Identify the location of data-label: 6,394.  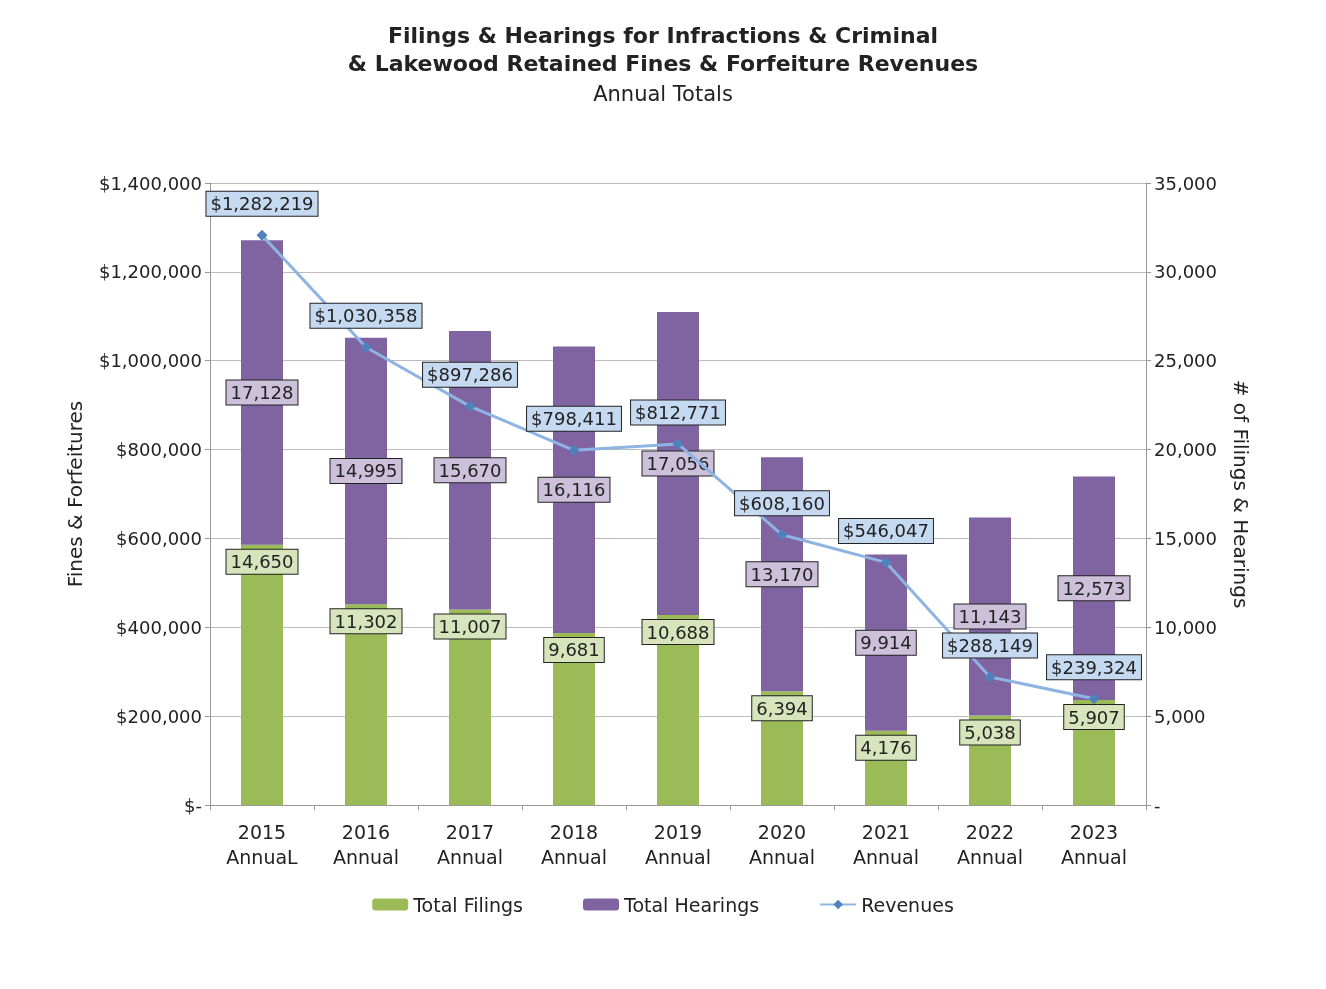
(782, 708).